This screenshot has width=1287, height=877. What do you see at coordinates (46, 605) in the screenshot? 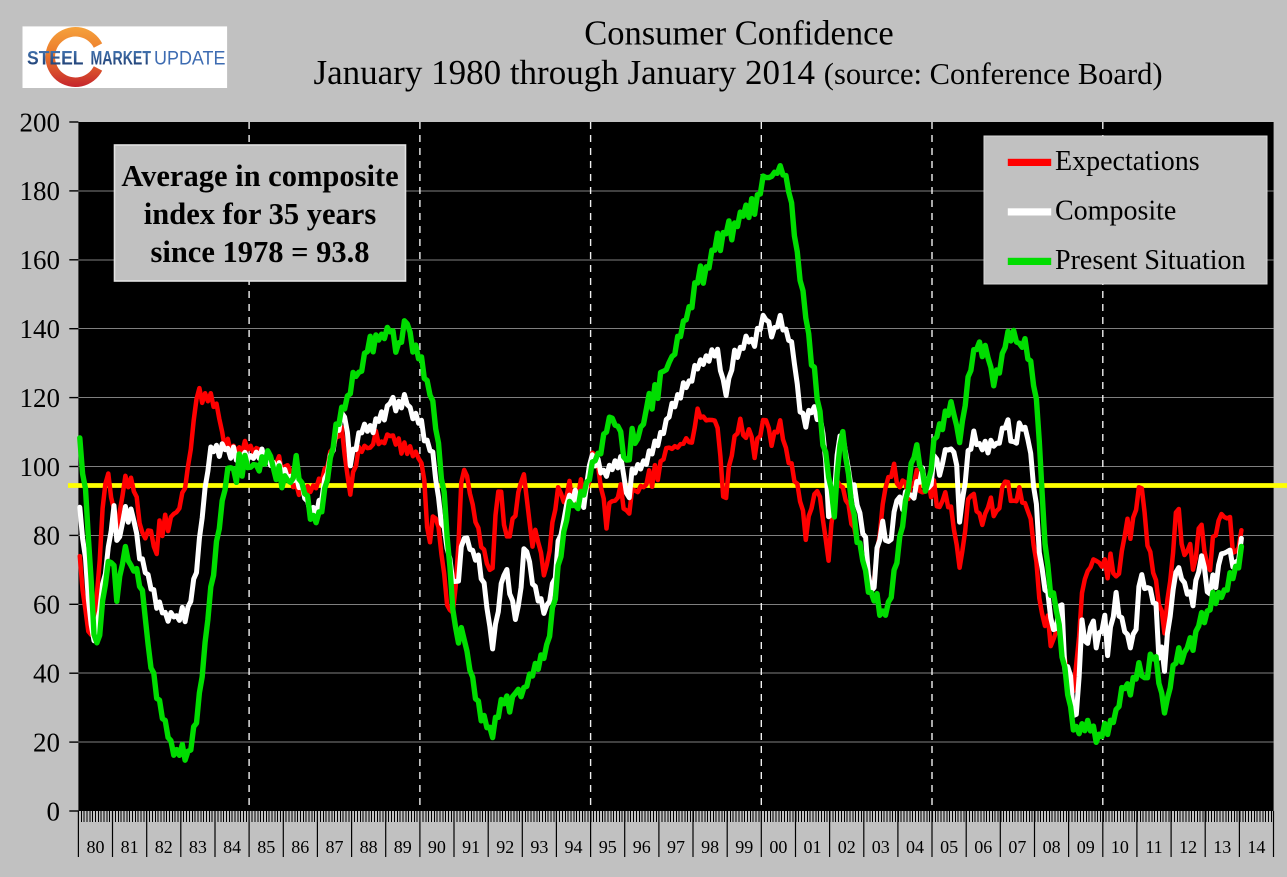
I see `svg-text: 60` at bounding box center [46, 605].